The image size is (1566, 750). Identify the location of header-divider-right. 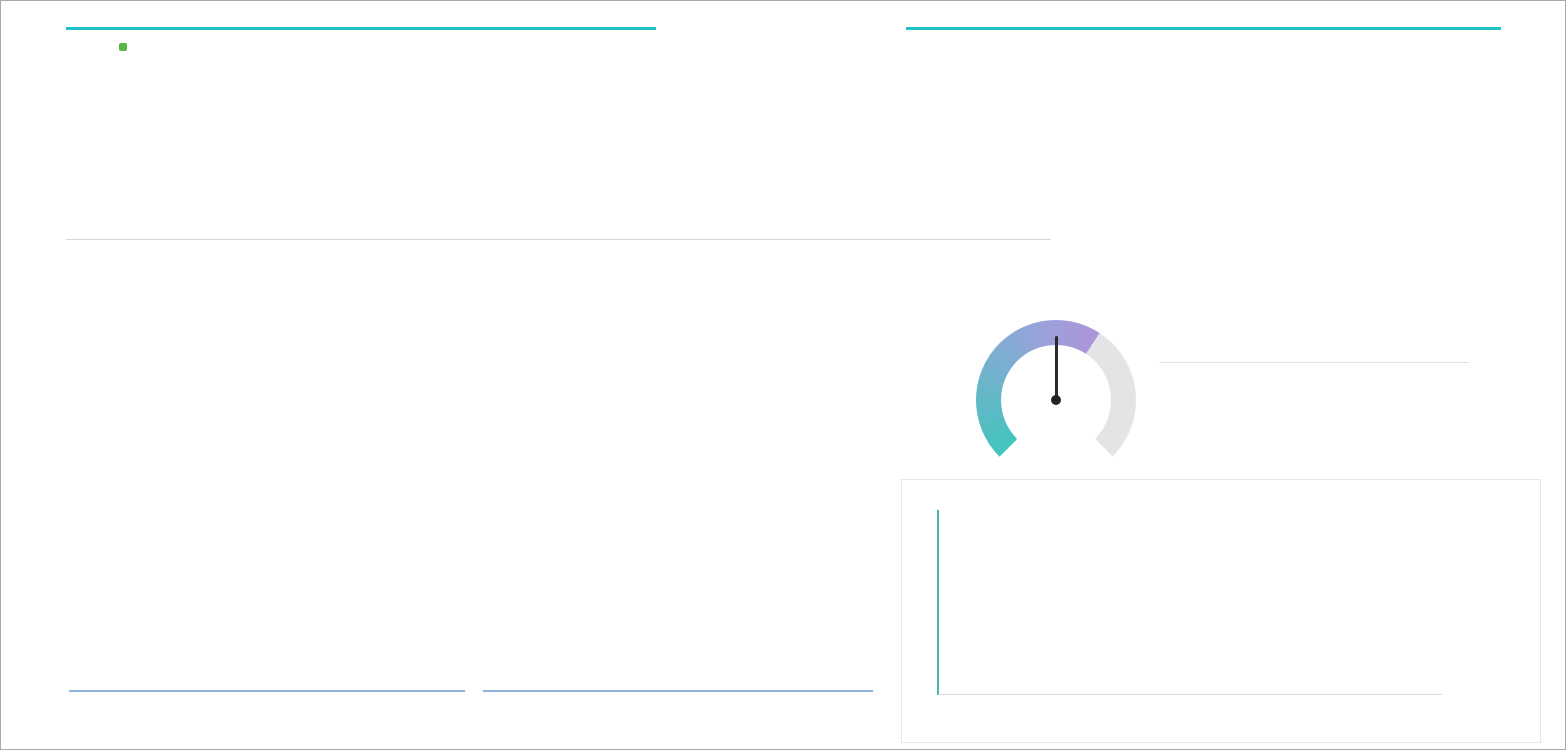
(1203, 28).